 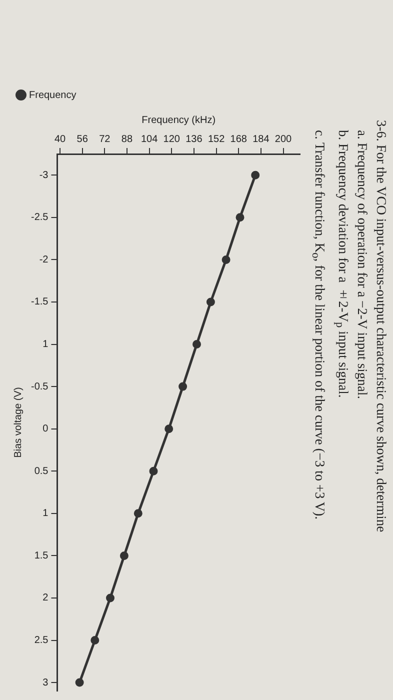 I want to click on x-tick-label: 40, so click(x=60, y=139).